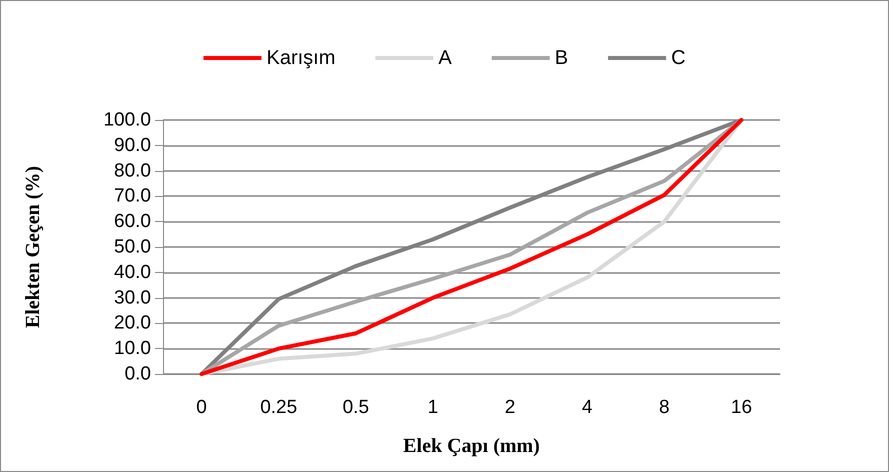  Describe the element at coordinates (33, 247) in the screenshot. I see `y-axis-title: Elekten Geçen (%)` at that location.